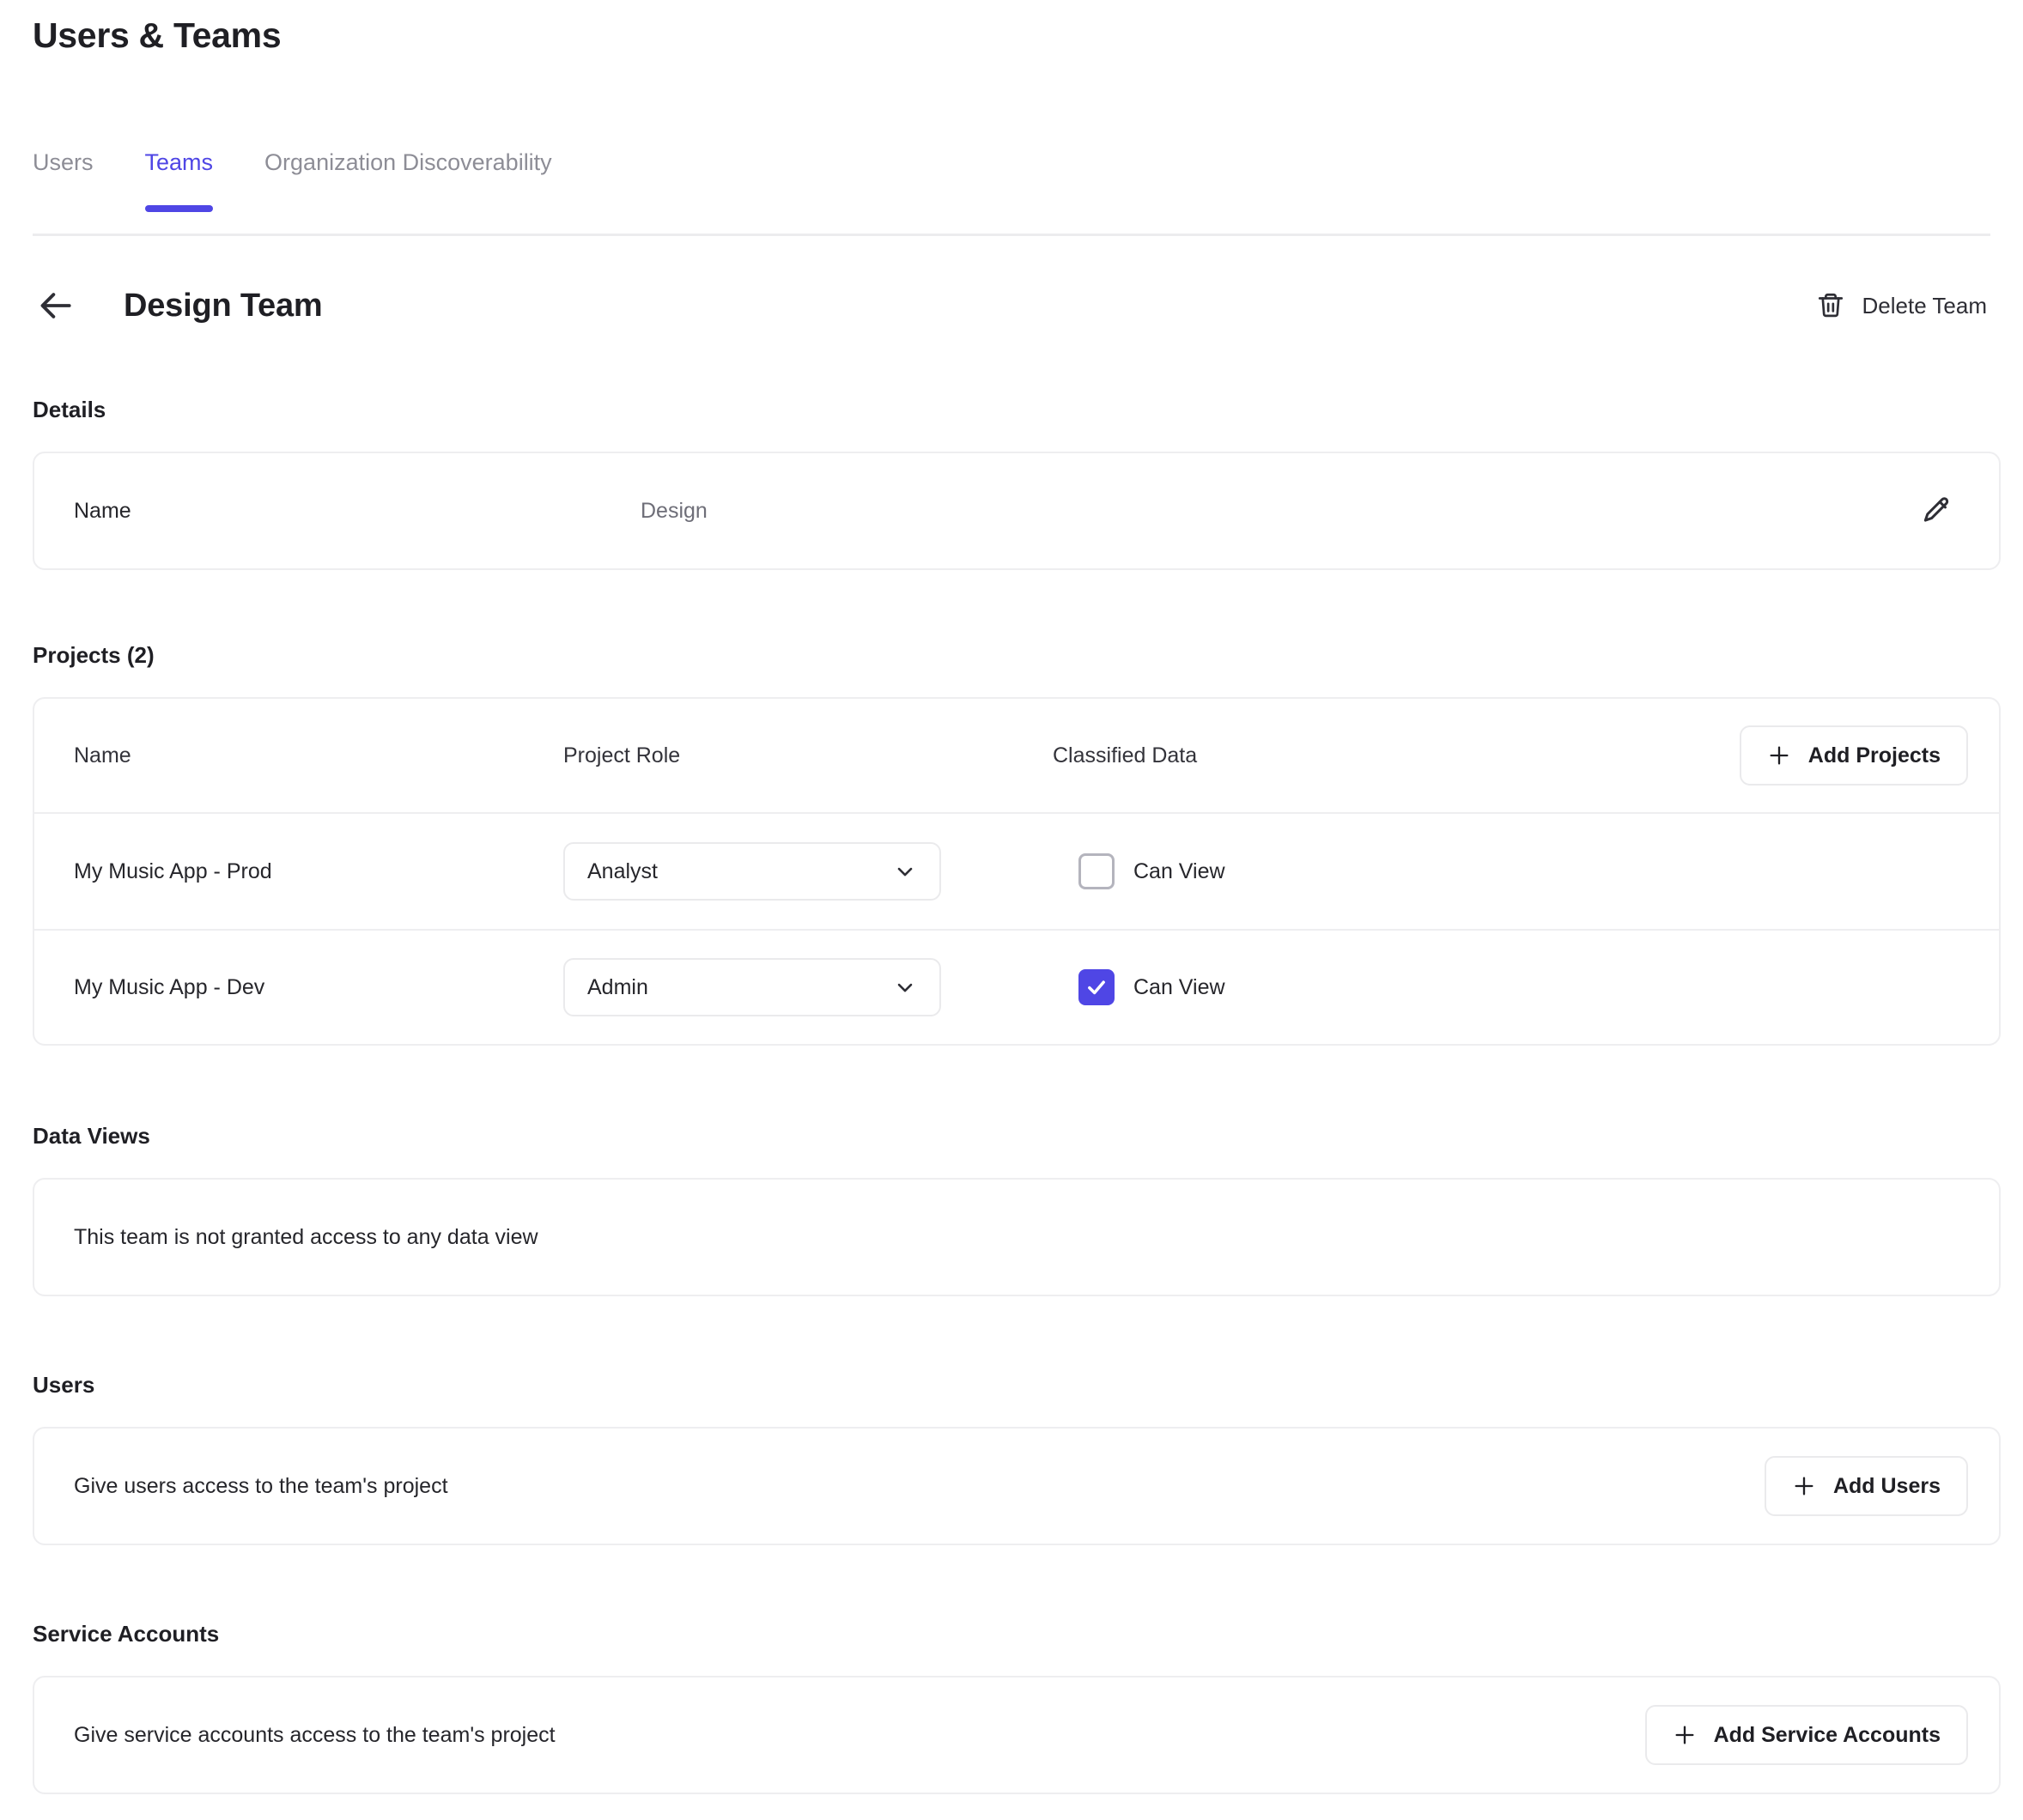 This screenshot has width=2023, height=1820. I want to click on column-header-name: Name, so click(102, 755).